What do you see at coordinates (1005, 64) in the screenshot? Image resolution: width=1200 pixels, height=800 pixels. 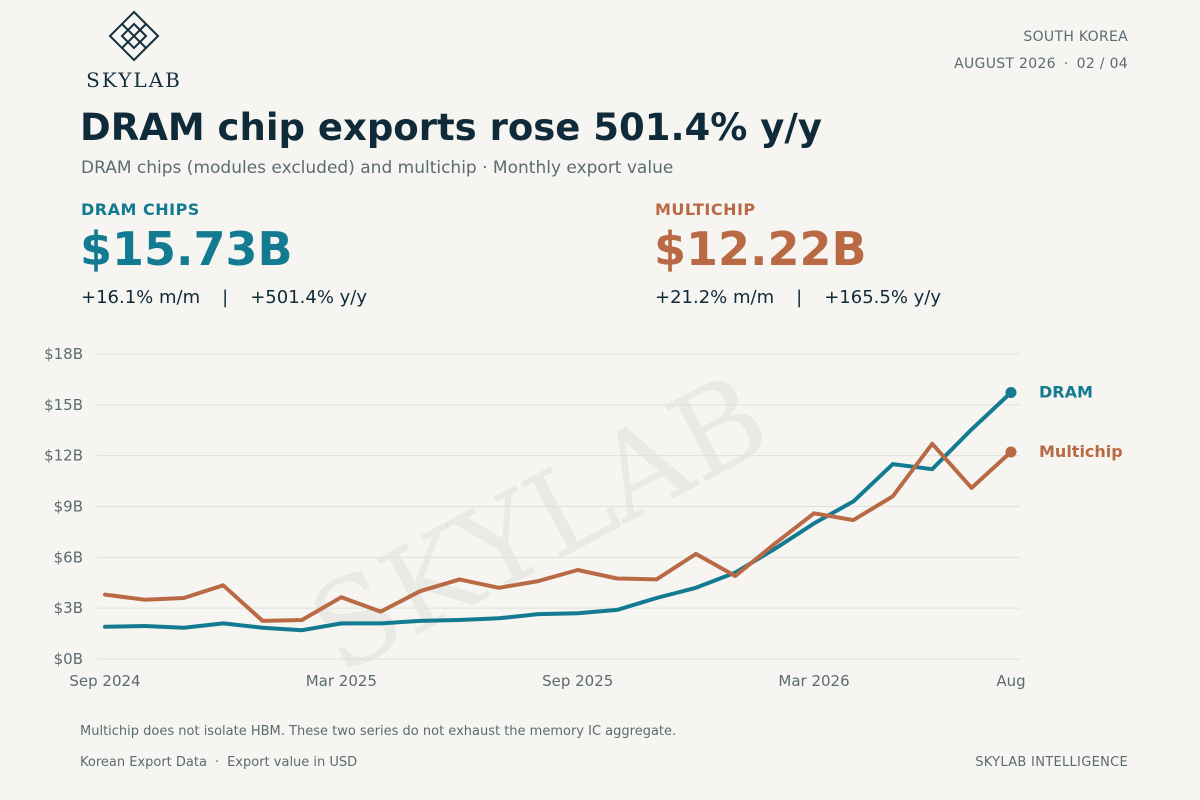 I see `period-label: AUGUST 2026` at bounding box center [1005, 64].